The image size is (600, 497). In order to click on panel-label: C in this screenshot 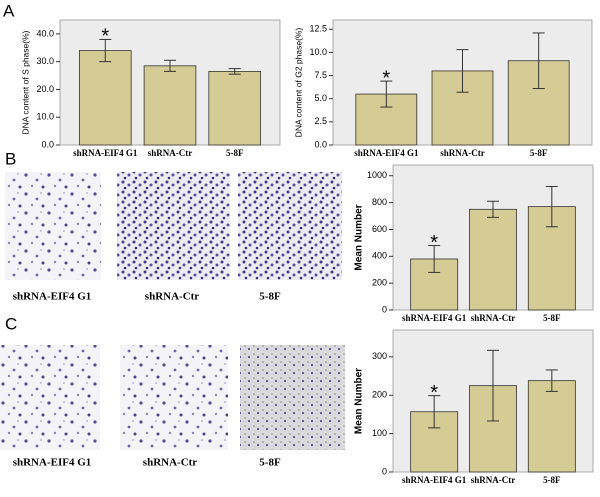, I will do `click(11, 323)`.